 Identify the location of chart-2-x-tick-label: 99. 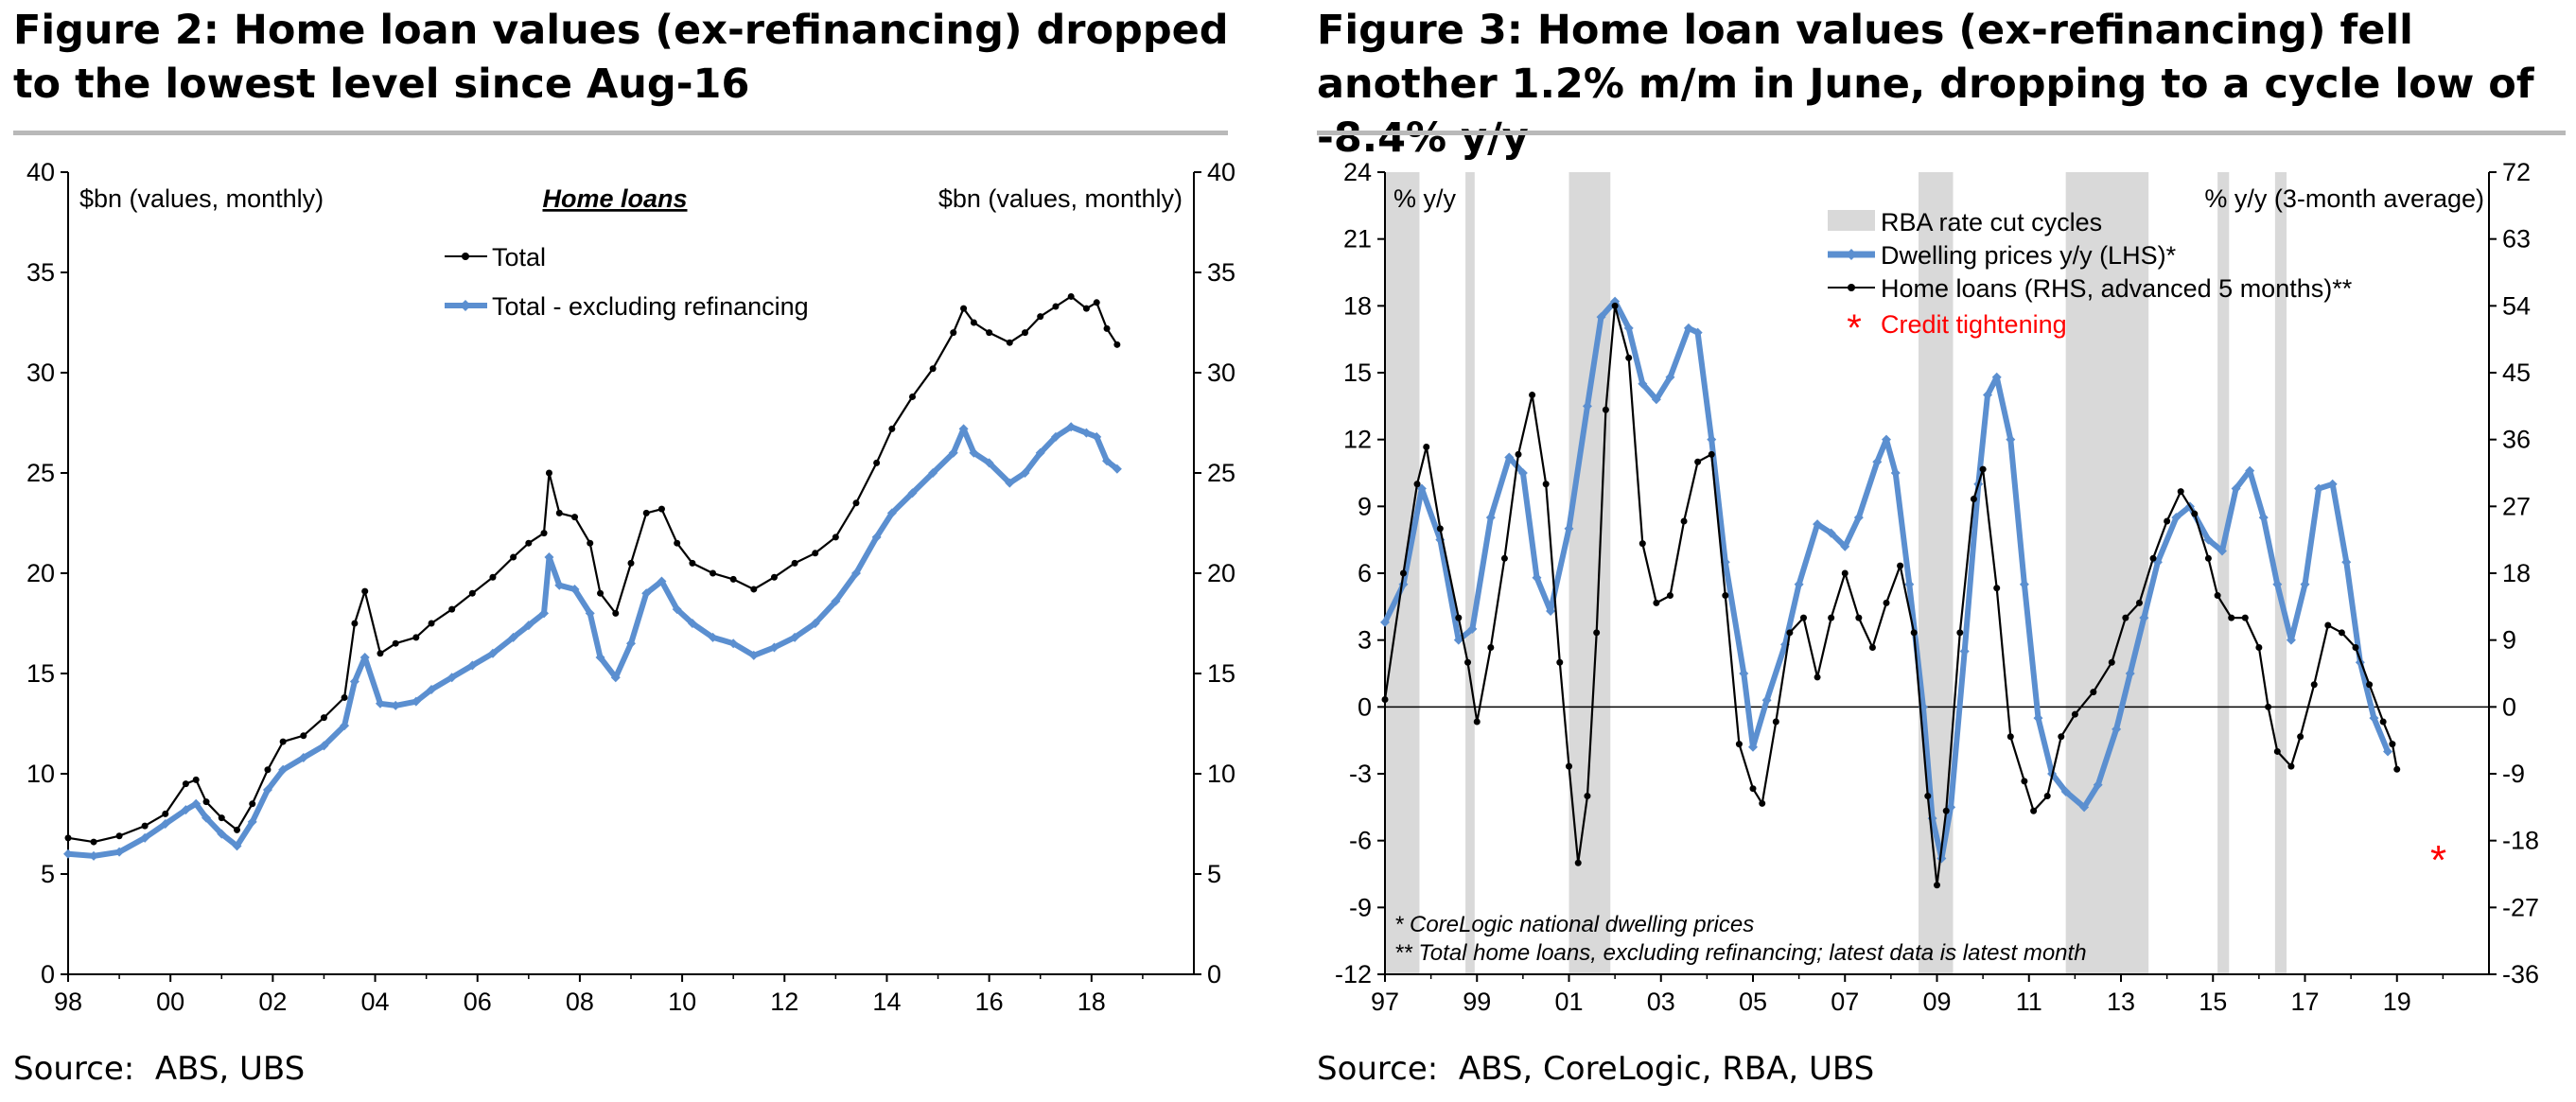
(1477, 1002).